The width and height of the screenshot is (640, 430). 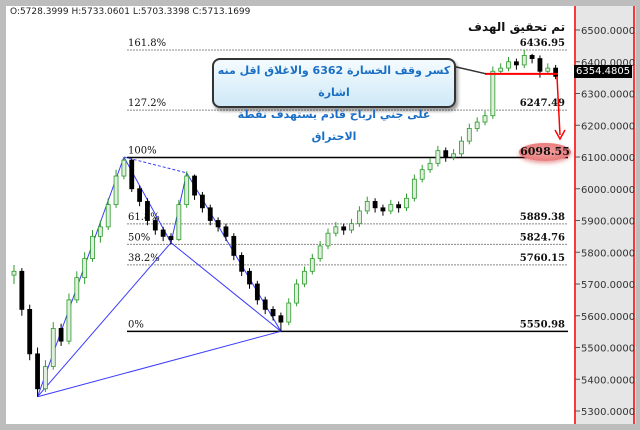 I want to click on callout-pointer, so click(x=469, y=70).